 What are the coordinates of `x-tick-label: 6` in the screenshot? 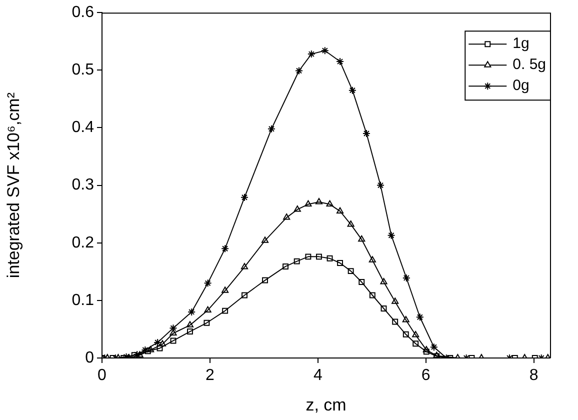 It's located at (425, 375).